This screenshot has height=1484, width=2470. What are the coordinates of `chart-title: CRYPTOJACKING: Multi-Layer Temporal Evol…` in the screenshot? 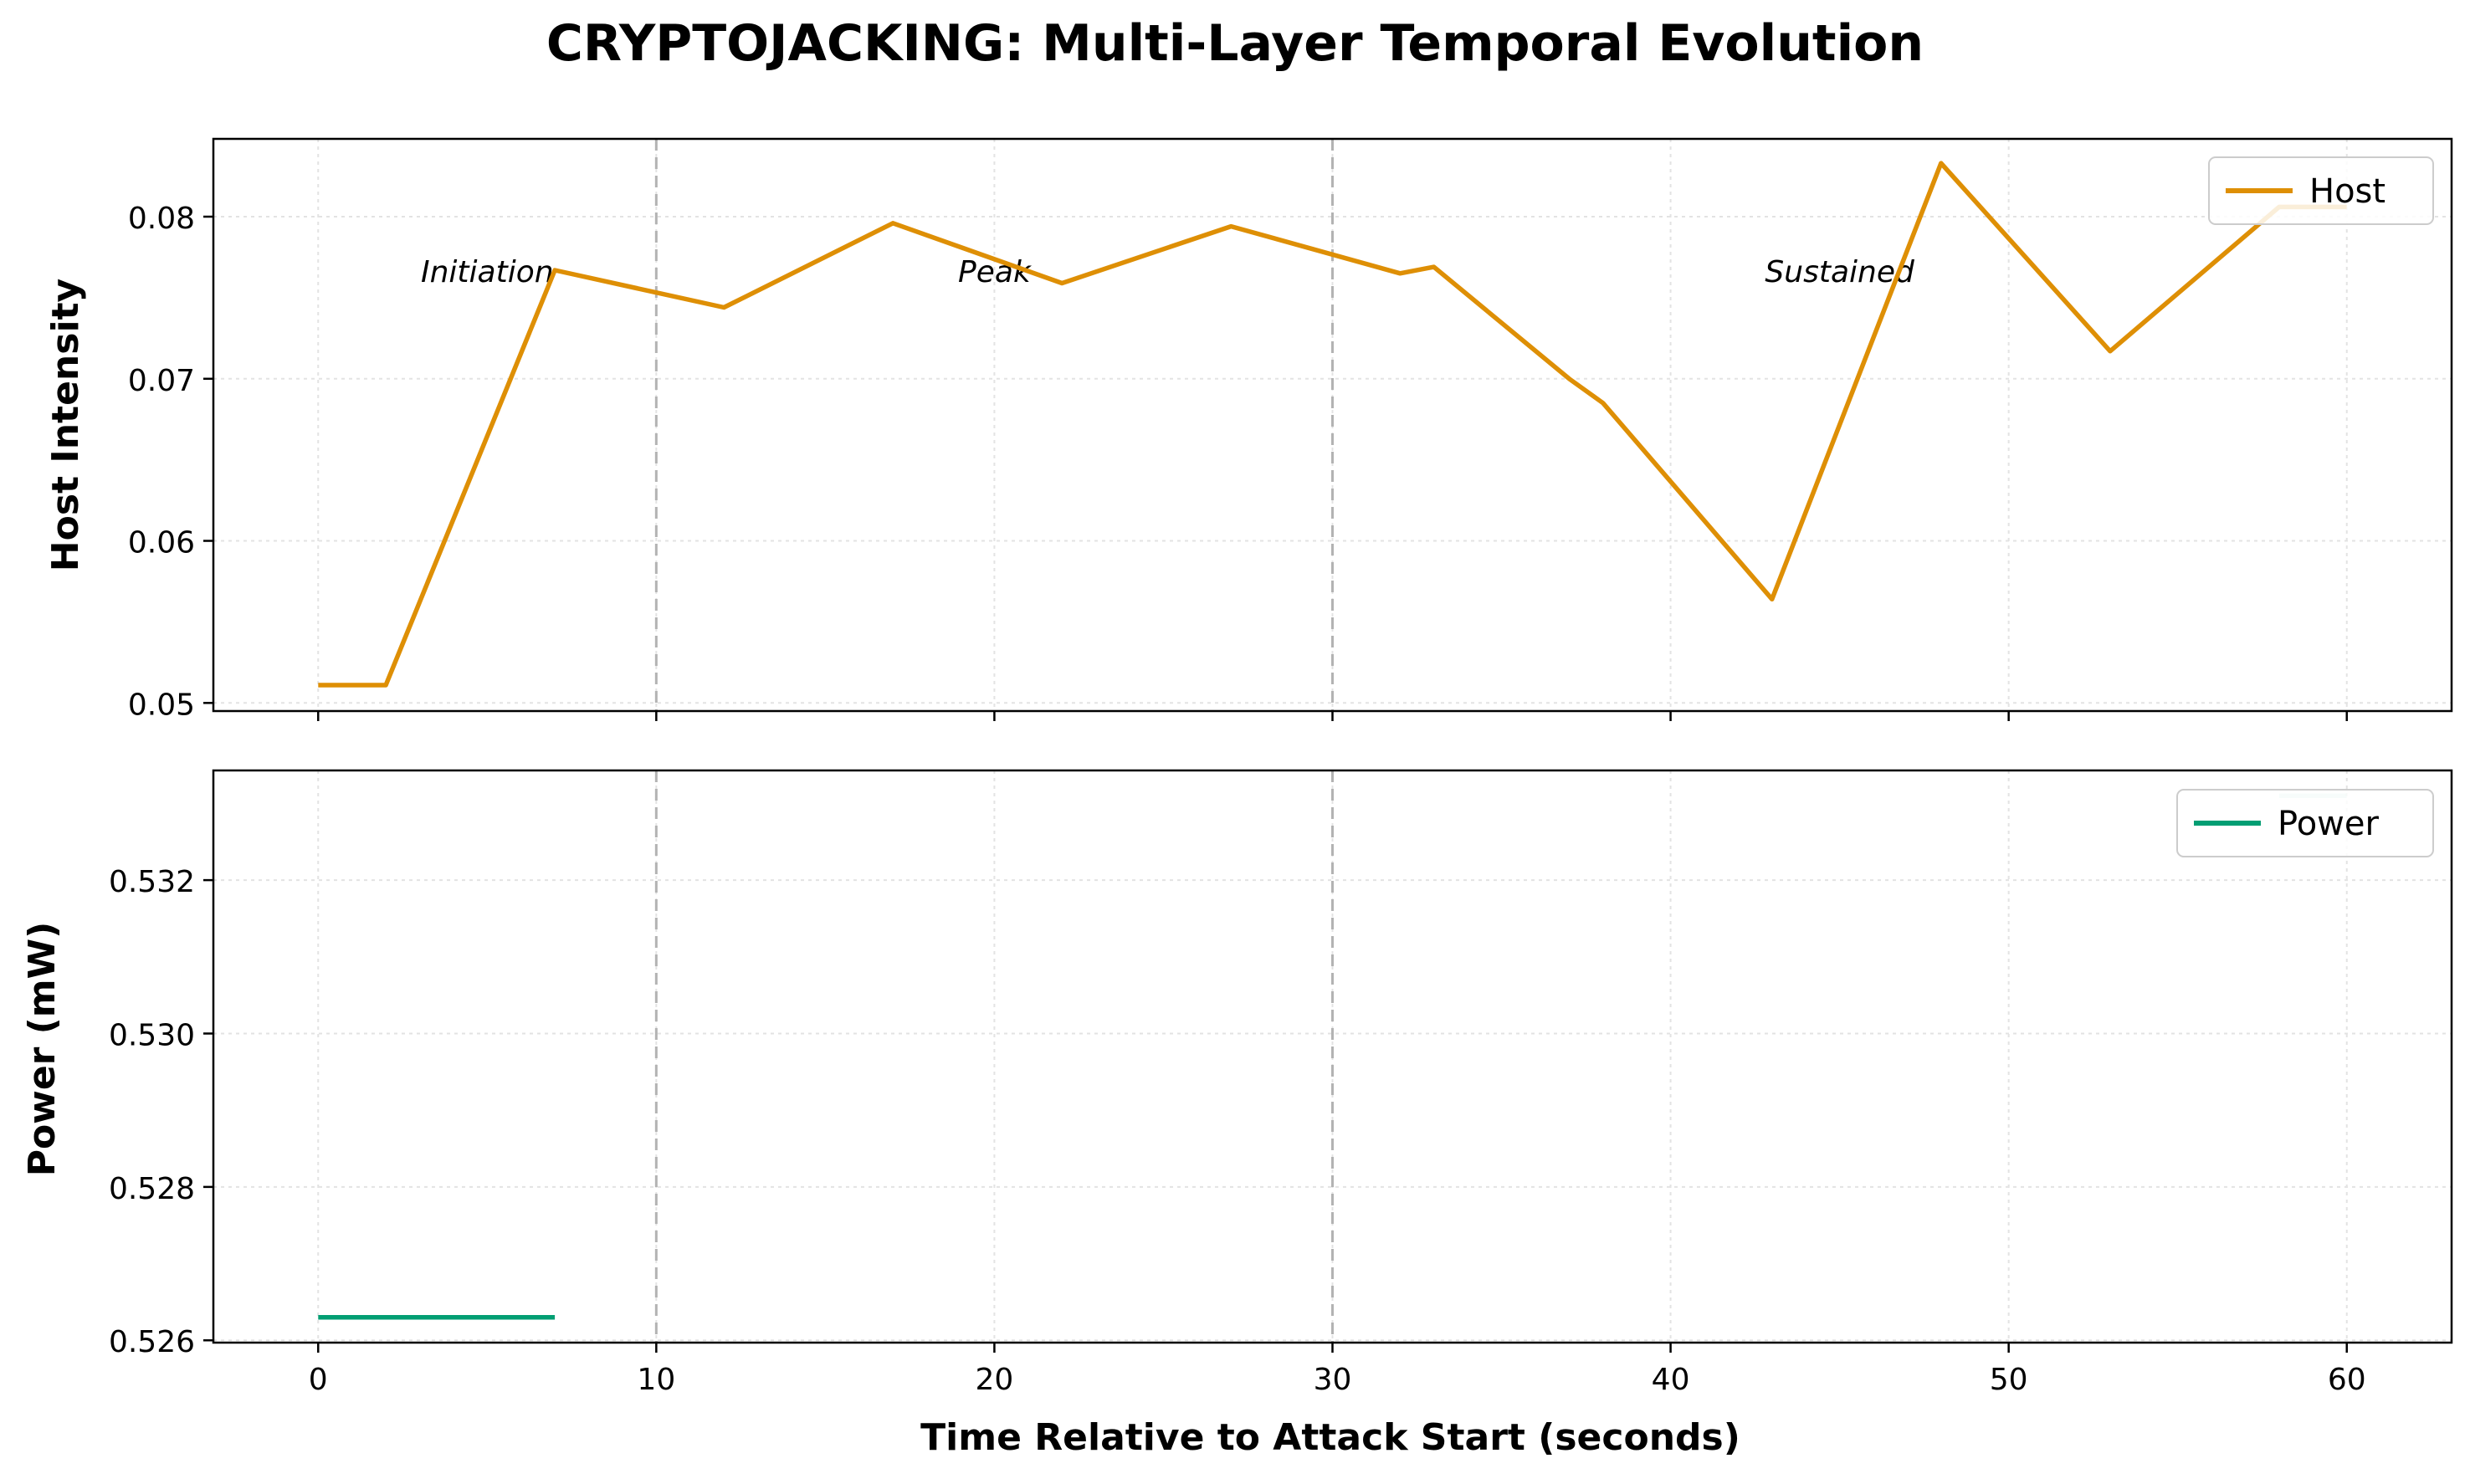 It's located at (1235, 43).